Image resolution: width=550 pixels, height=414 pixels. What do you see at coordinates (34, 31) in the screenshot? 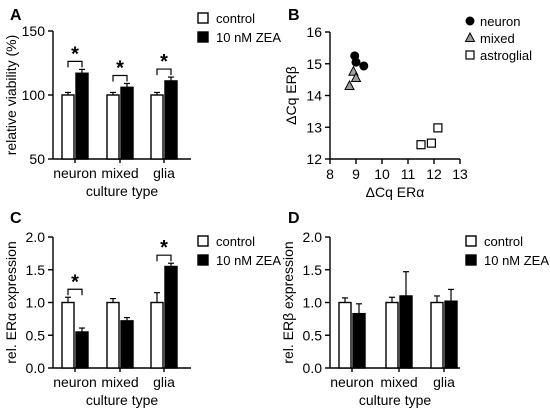
I see `y-tick-label: 150` at bounding box center [34, 31].